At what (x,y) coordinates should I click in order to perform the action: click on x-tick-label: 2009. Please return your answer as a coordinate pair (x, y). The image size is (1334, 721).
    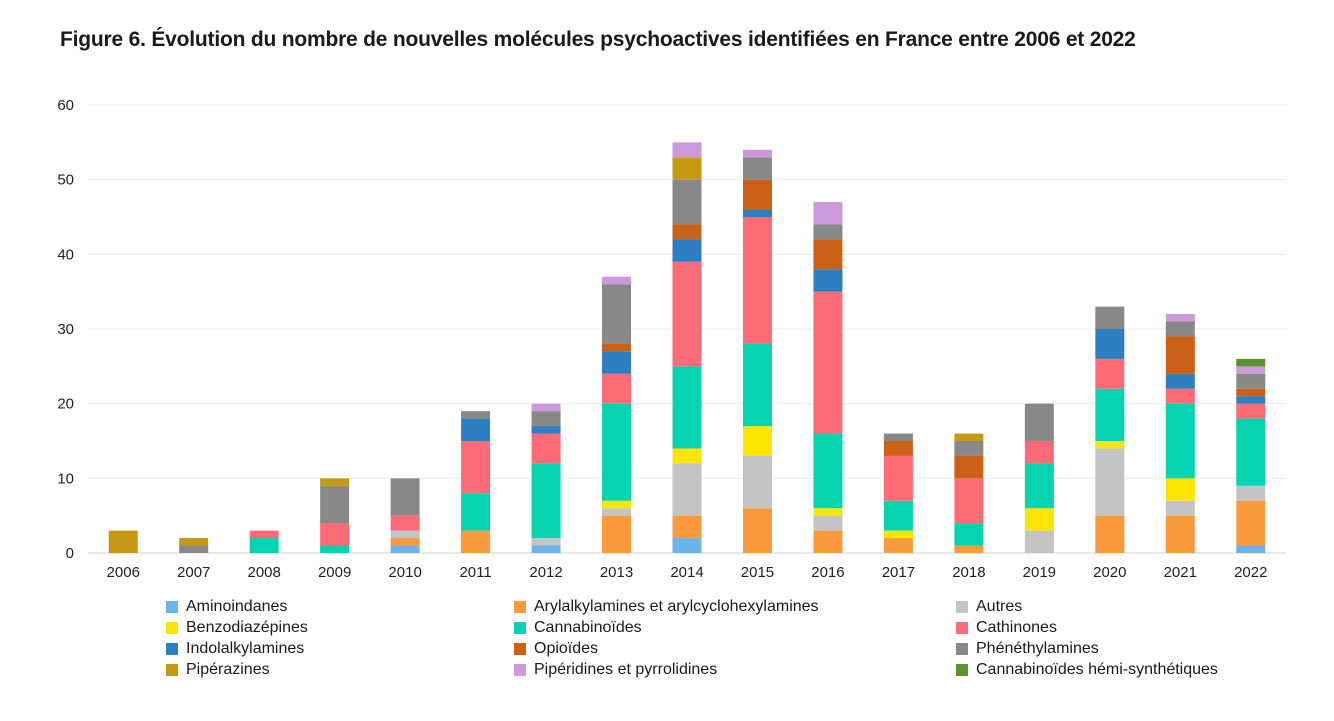
    Looking at the image, I should click on (334, 572).